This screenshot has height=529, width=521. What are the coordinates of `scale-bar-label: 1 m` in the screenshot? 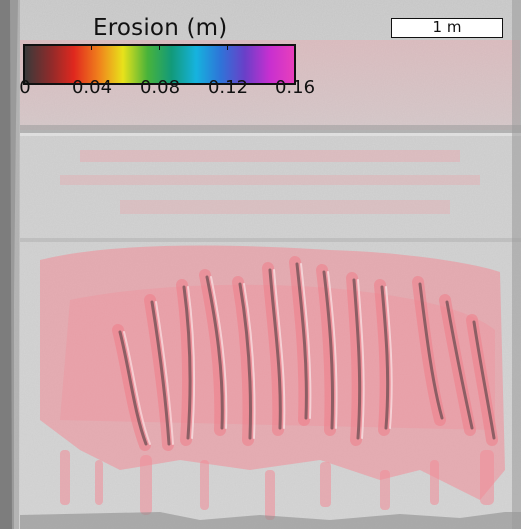 It's located at (447, 27).